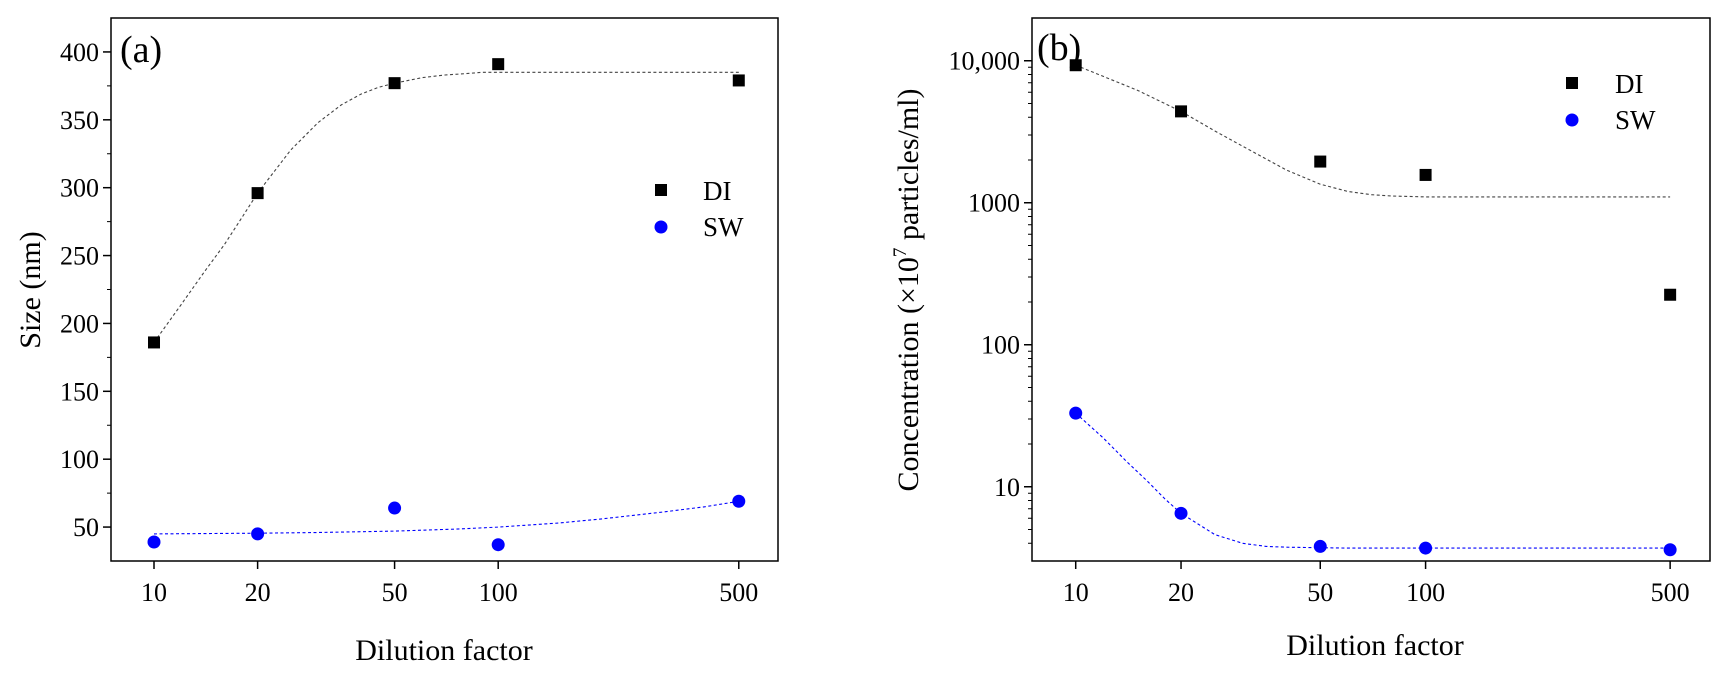  I want to click on panel-a-legend-sw-marker, so click(661, 227).